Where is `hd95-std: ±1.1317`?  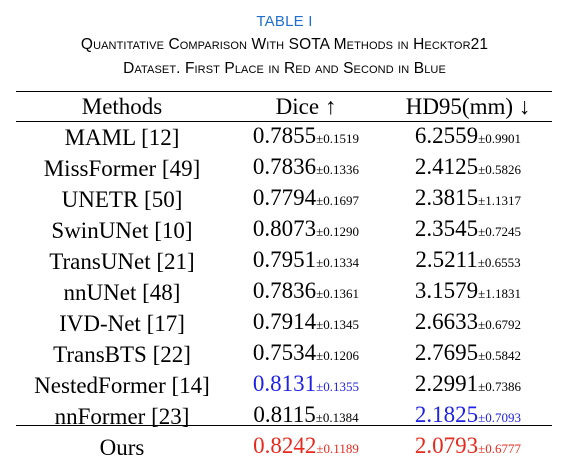 hd95-std: ±1.1317 is located at coordinates (500, 200).